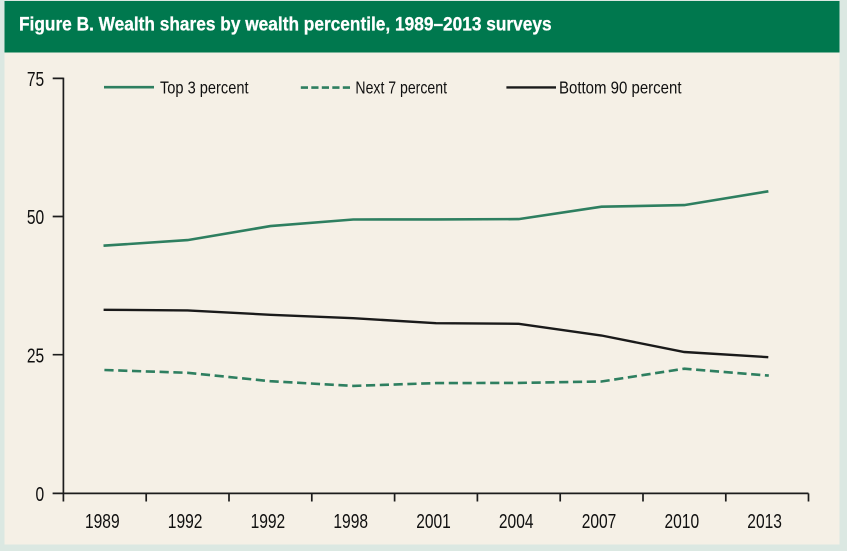 This screenshot has height=556, width=847. What do you see at coordinates (102, 522) in the screenshot?
I see `svg-text: 1989` at bounding box center [102, 522].